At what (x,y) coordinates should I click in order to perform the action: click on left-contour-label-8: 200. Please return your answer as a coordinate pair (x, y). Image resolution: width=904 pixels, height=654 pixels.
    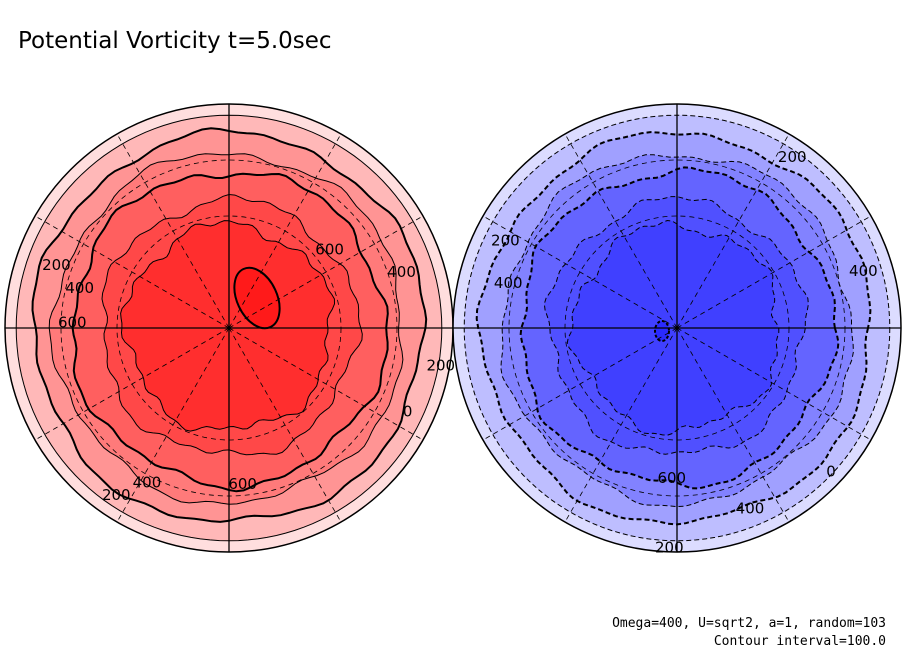
    Looking at the image, I should click on (440, 365).